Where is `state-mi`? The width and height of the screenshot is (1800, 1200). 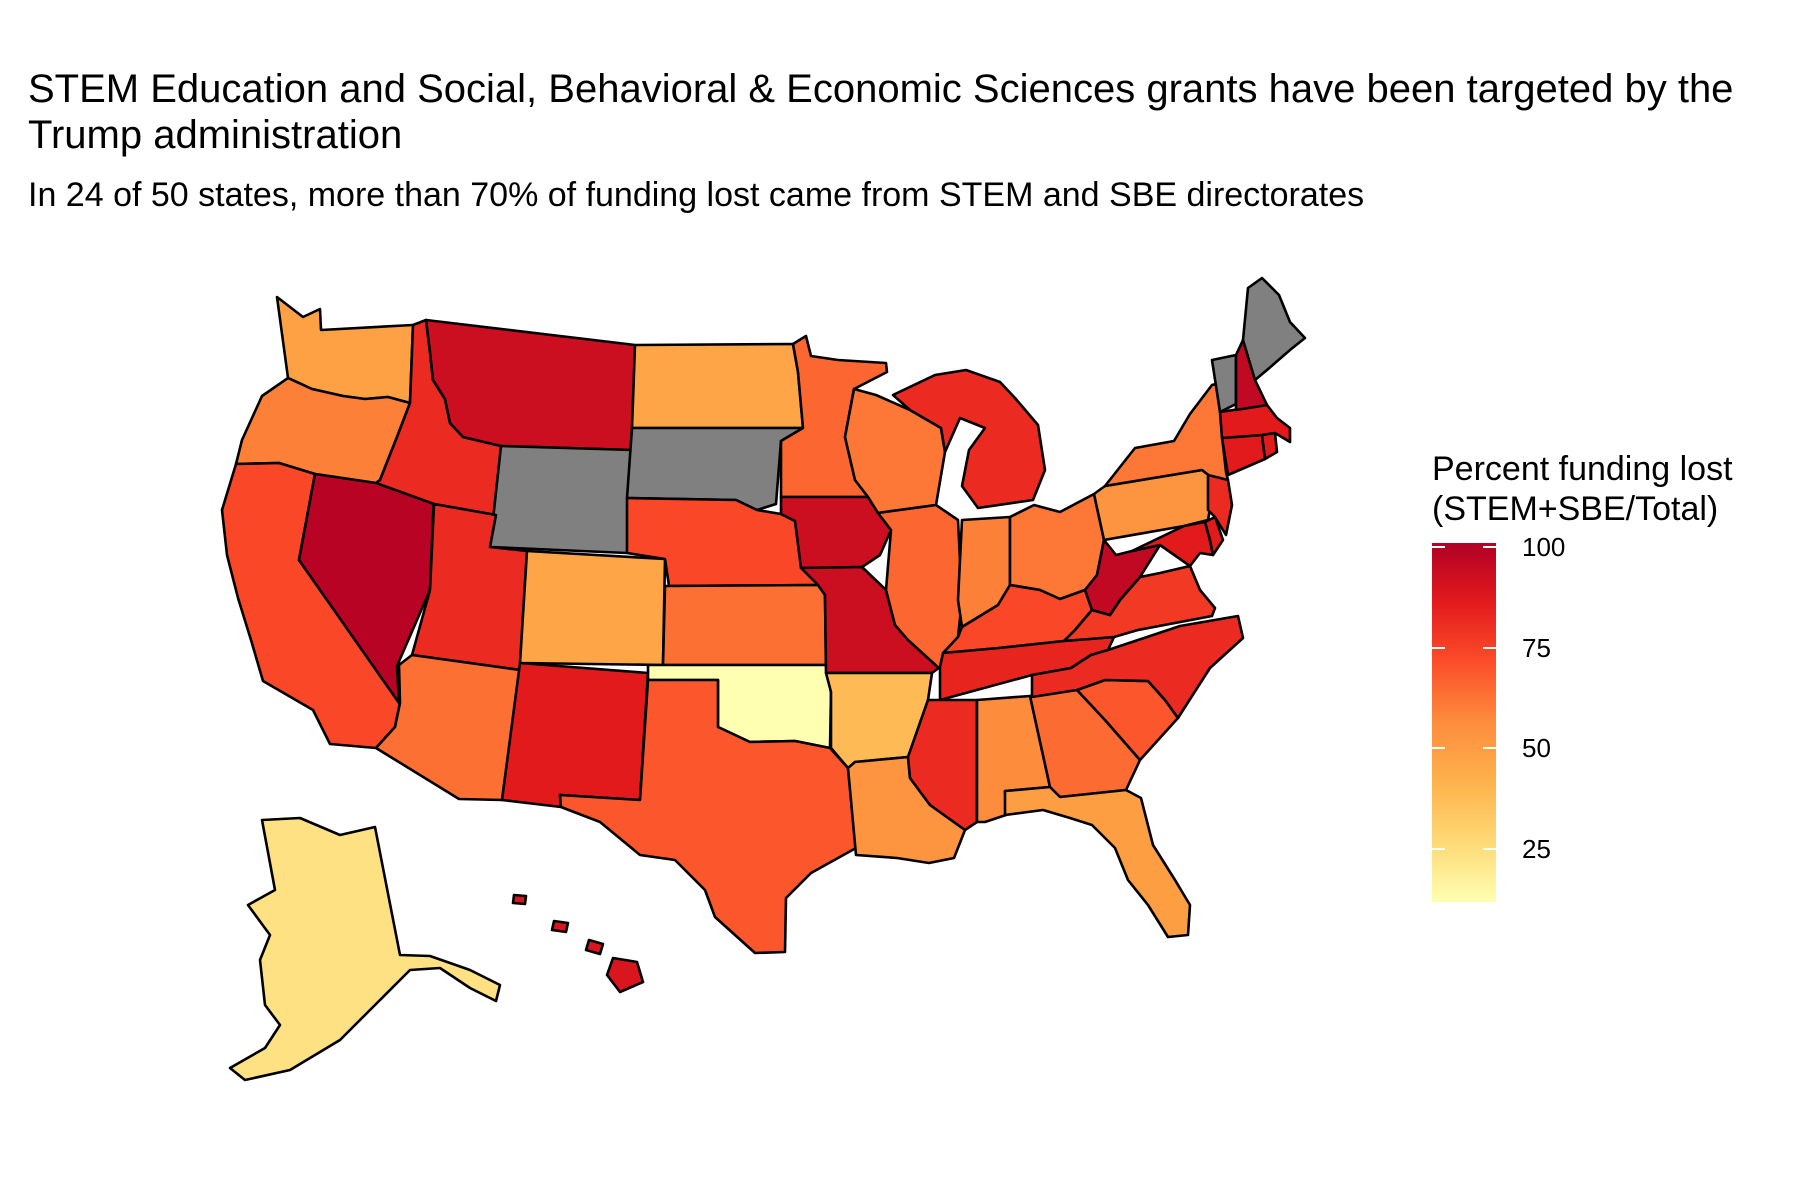
state-mi is located at coordinates (969, 439).